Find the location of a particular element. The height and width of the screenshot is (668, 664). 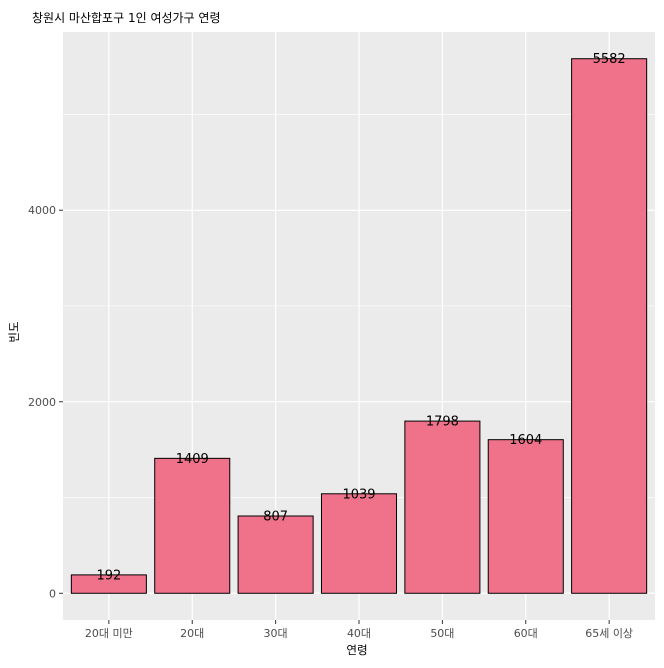

data-label: 1798 is located at coordinates (442, 422).